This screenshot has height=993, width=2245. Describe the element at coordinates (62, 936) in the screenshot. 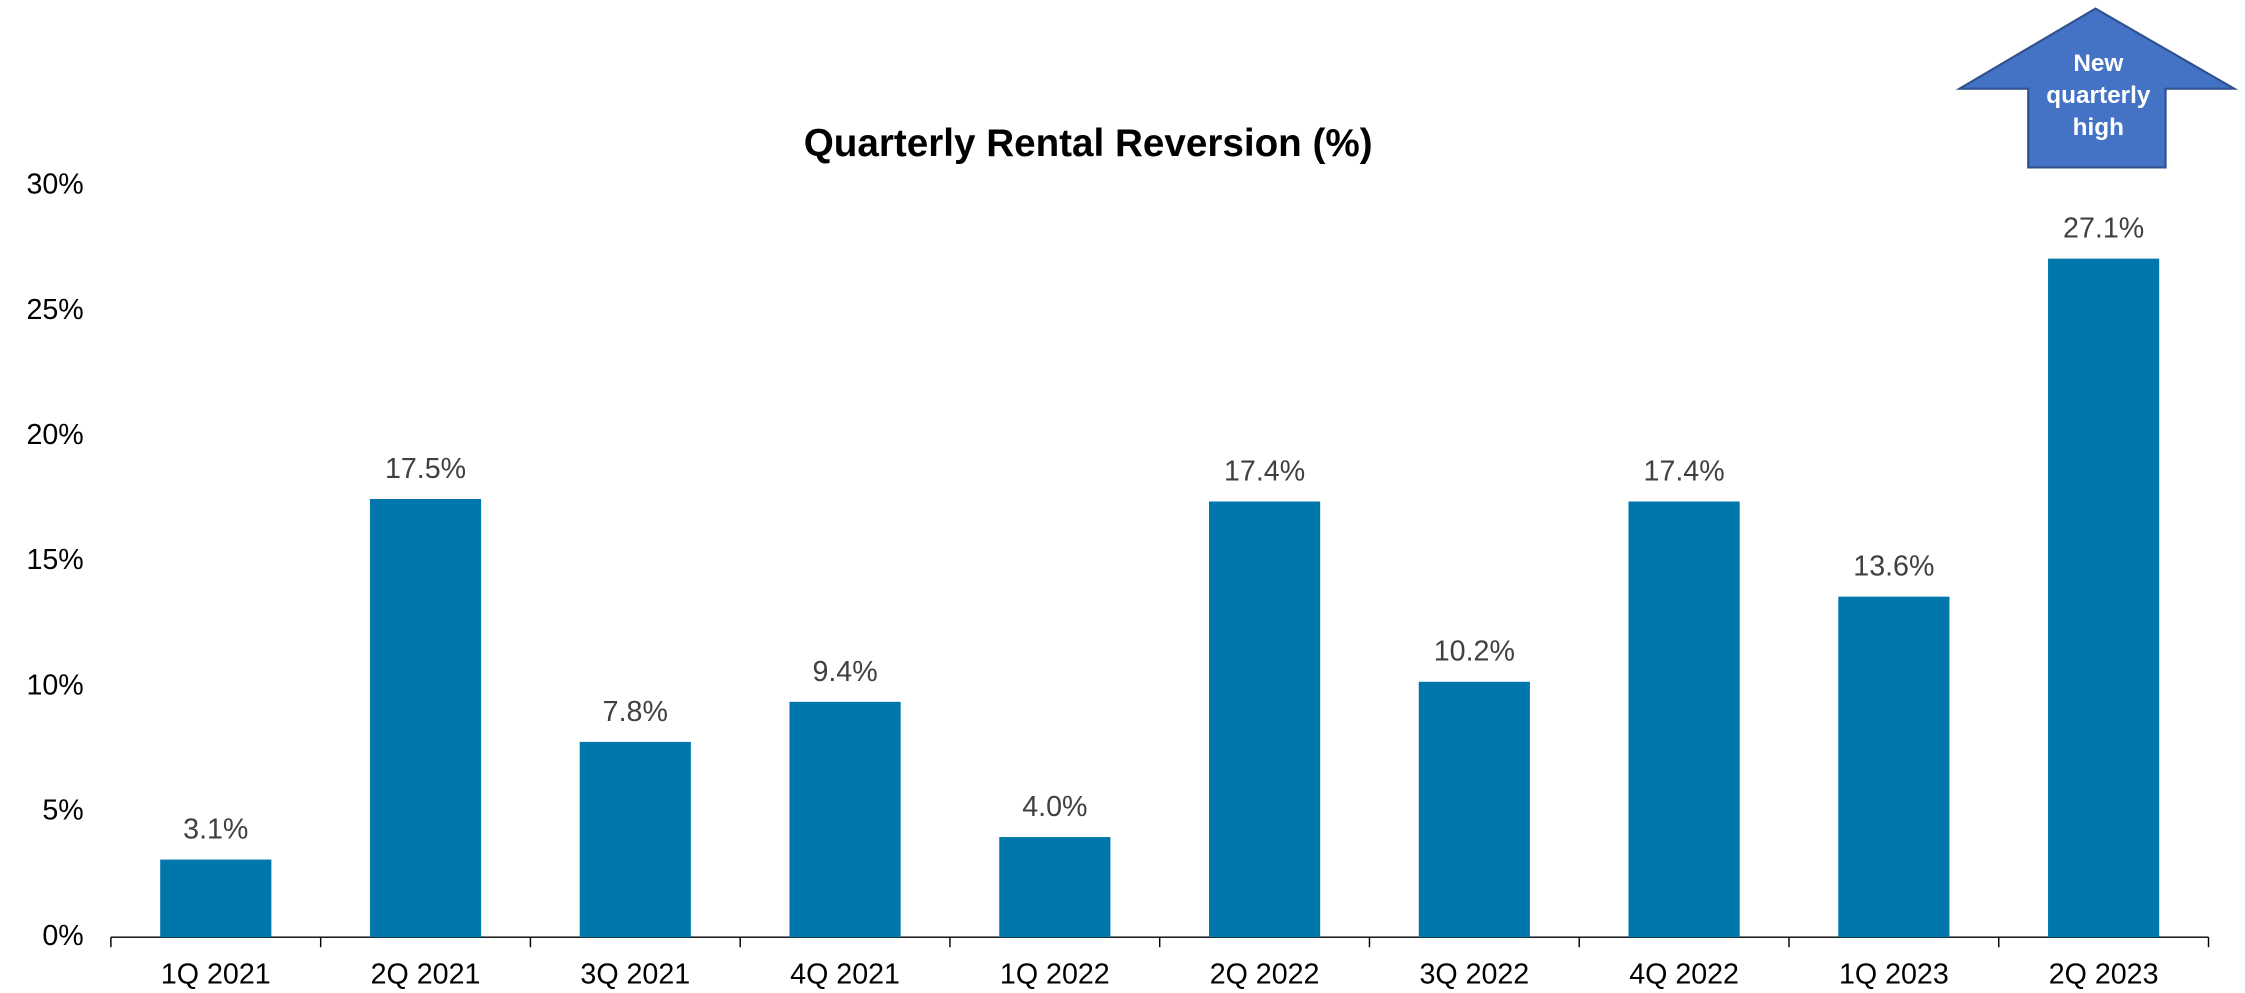

I see `y-tick-label: 0%` at that location.